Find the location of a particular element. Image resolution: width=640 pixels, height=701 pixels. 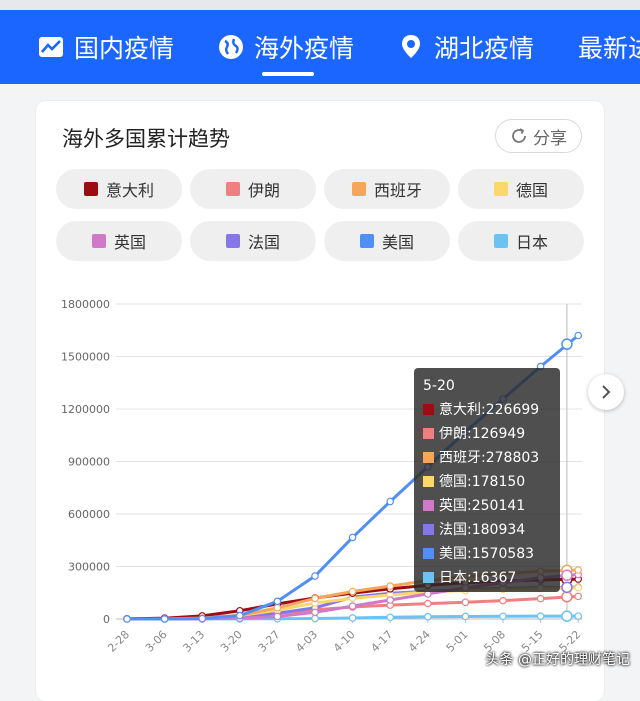

tooltip-row: 美国:1570583 is located at coordinates (486, 554).